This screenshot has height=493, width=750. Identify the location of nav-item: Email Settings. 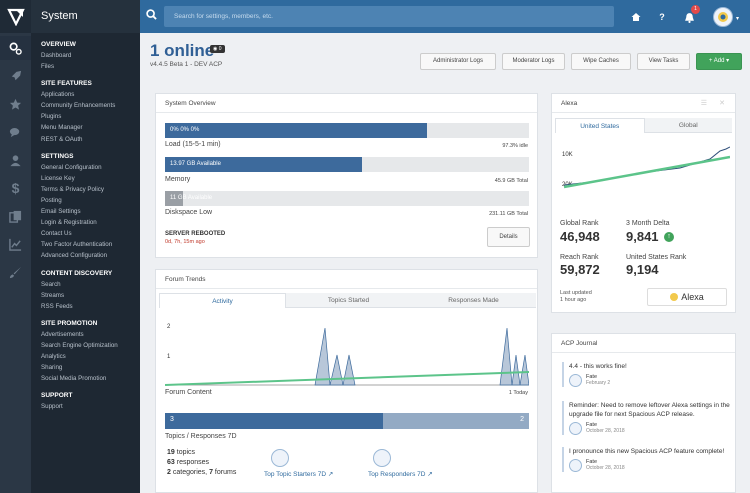
(61, 212).